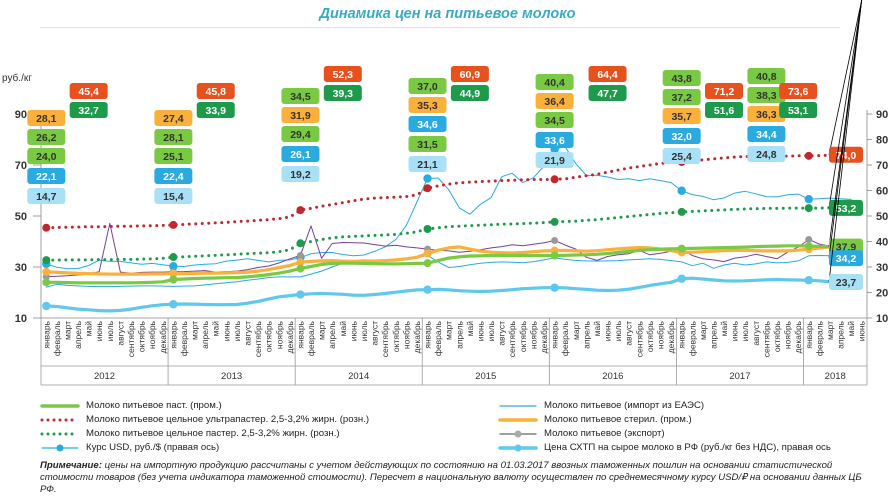 Image resolution: width=895 pixels, height=503 pixels. I want to click on x-tick-label: сентябрь, so click(131, 338).